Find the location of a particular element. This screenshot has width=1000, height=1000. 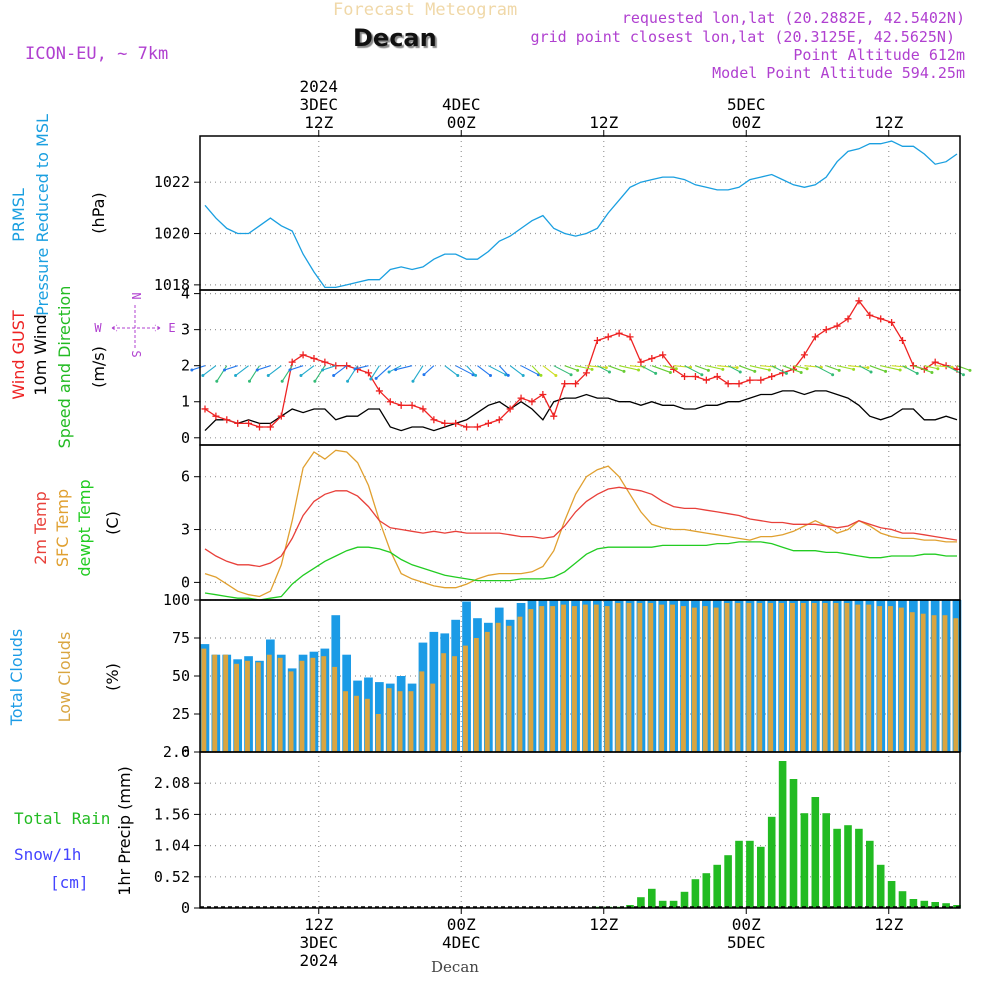

rain-legend: Total Rain is located at coordinates (62, 818).